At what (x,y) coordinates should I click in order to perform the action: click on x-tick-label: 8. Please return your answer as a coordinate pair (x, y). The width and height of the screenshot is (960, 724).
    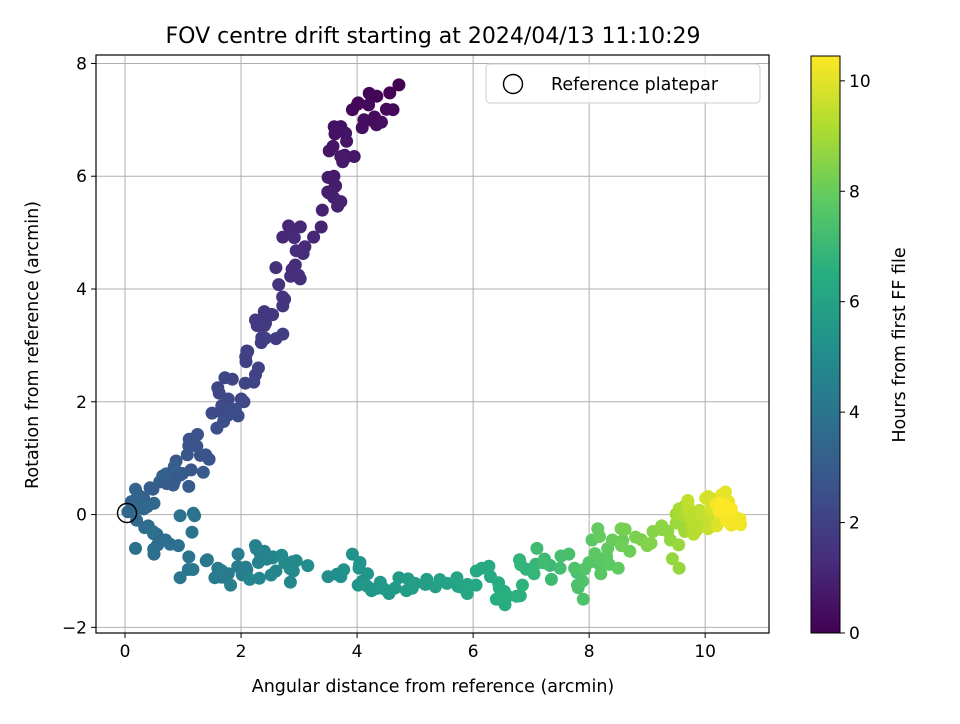
    Looking at the image, I should click on (589, 652).